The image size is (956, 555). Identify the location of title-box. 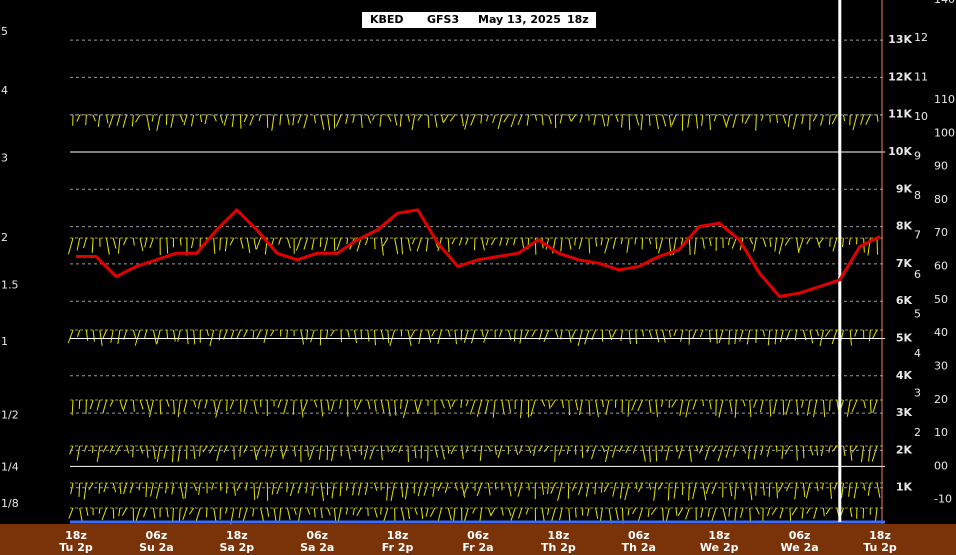
(479, 20).